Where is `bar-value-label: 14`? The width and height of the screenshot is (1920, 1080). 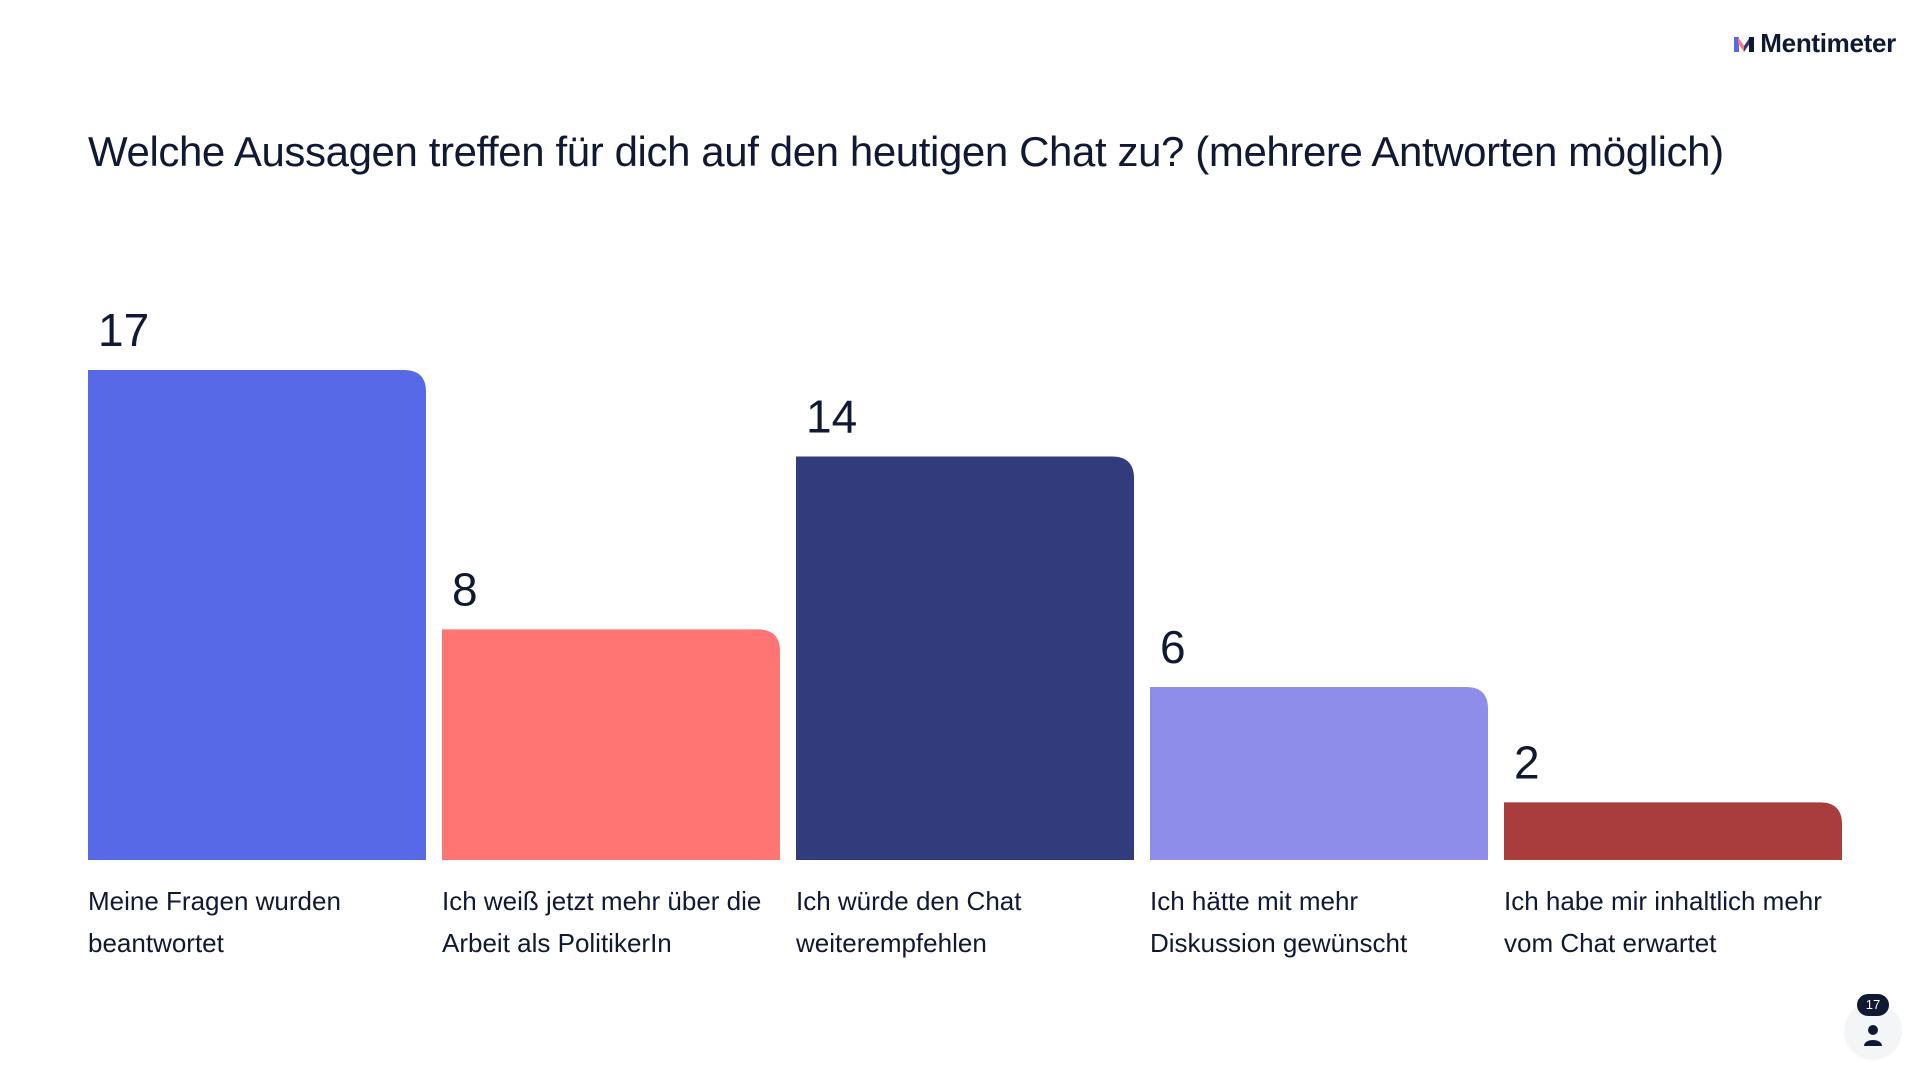 bar-value-label: 14 is located at coordinates (831, 416).